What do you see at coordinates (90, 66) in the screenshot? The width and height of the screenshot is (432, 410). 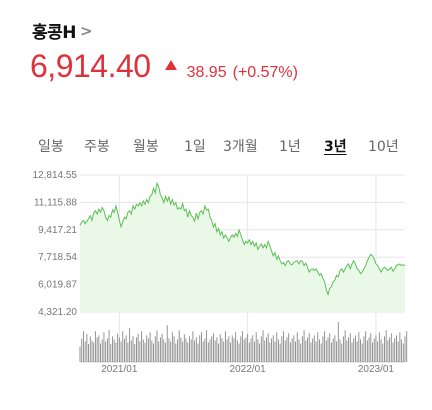 I see `current-price: 6,914.40` at bounding box center [90, 66].